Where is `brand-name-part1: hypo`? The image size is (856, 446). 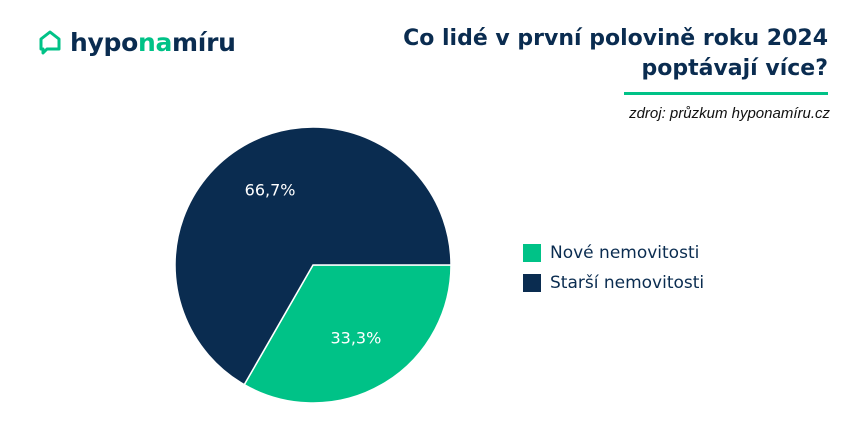
brand-name-part1: hypo is located at coordinates (104, 42).